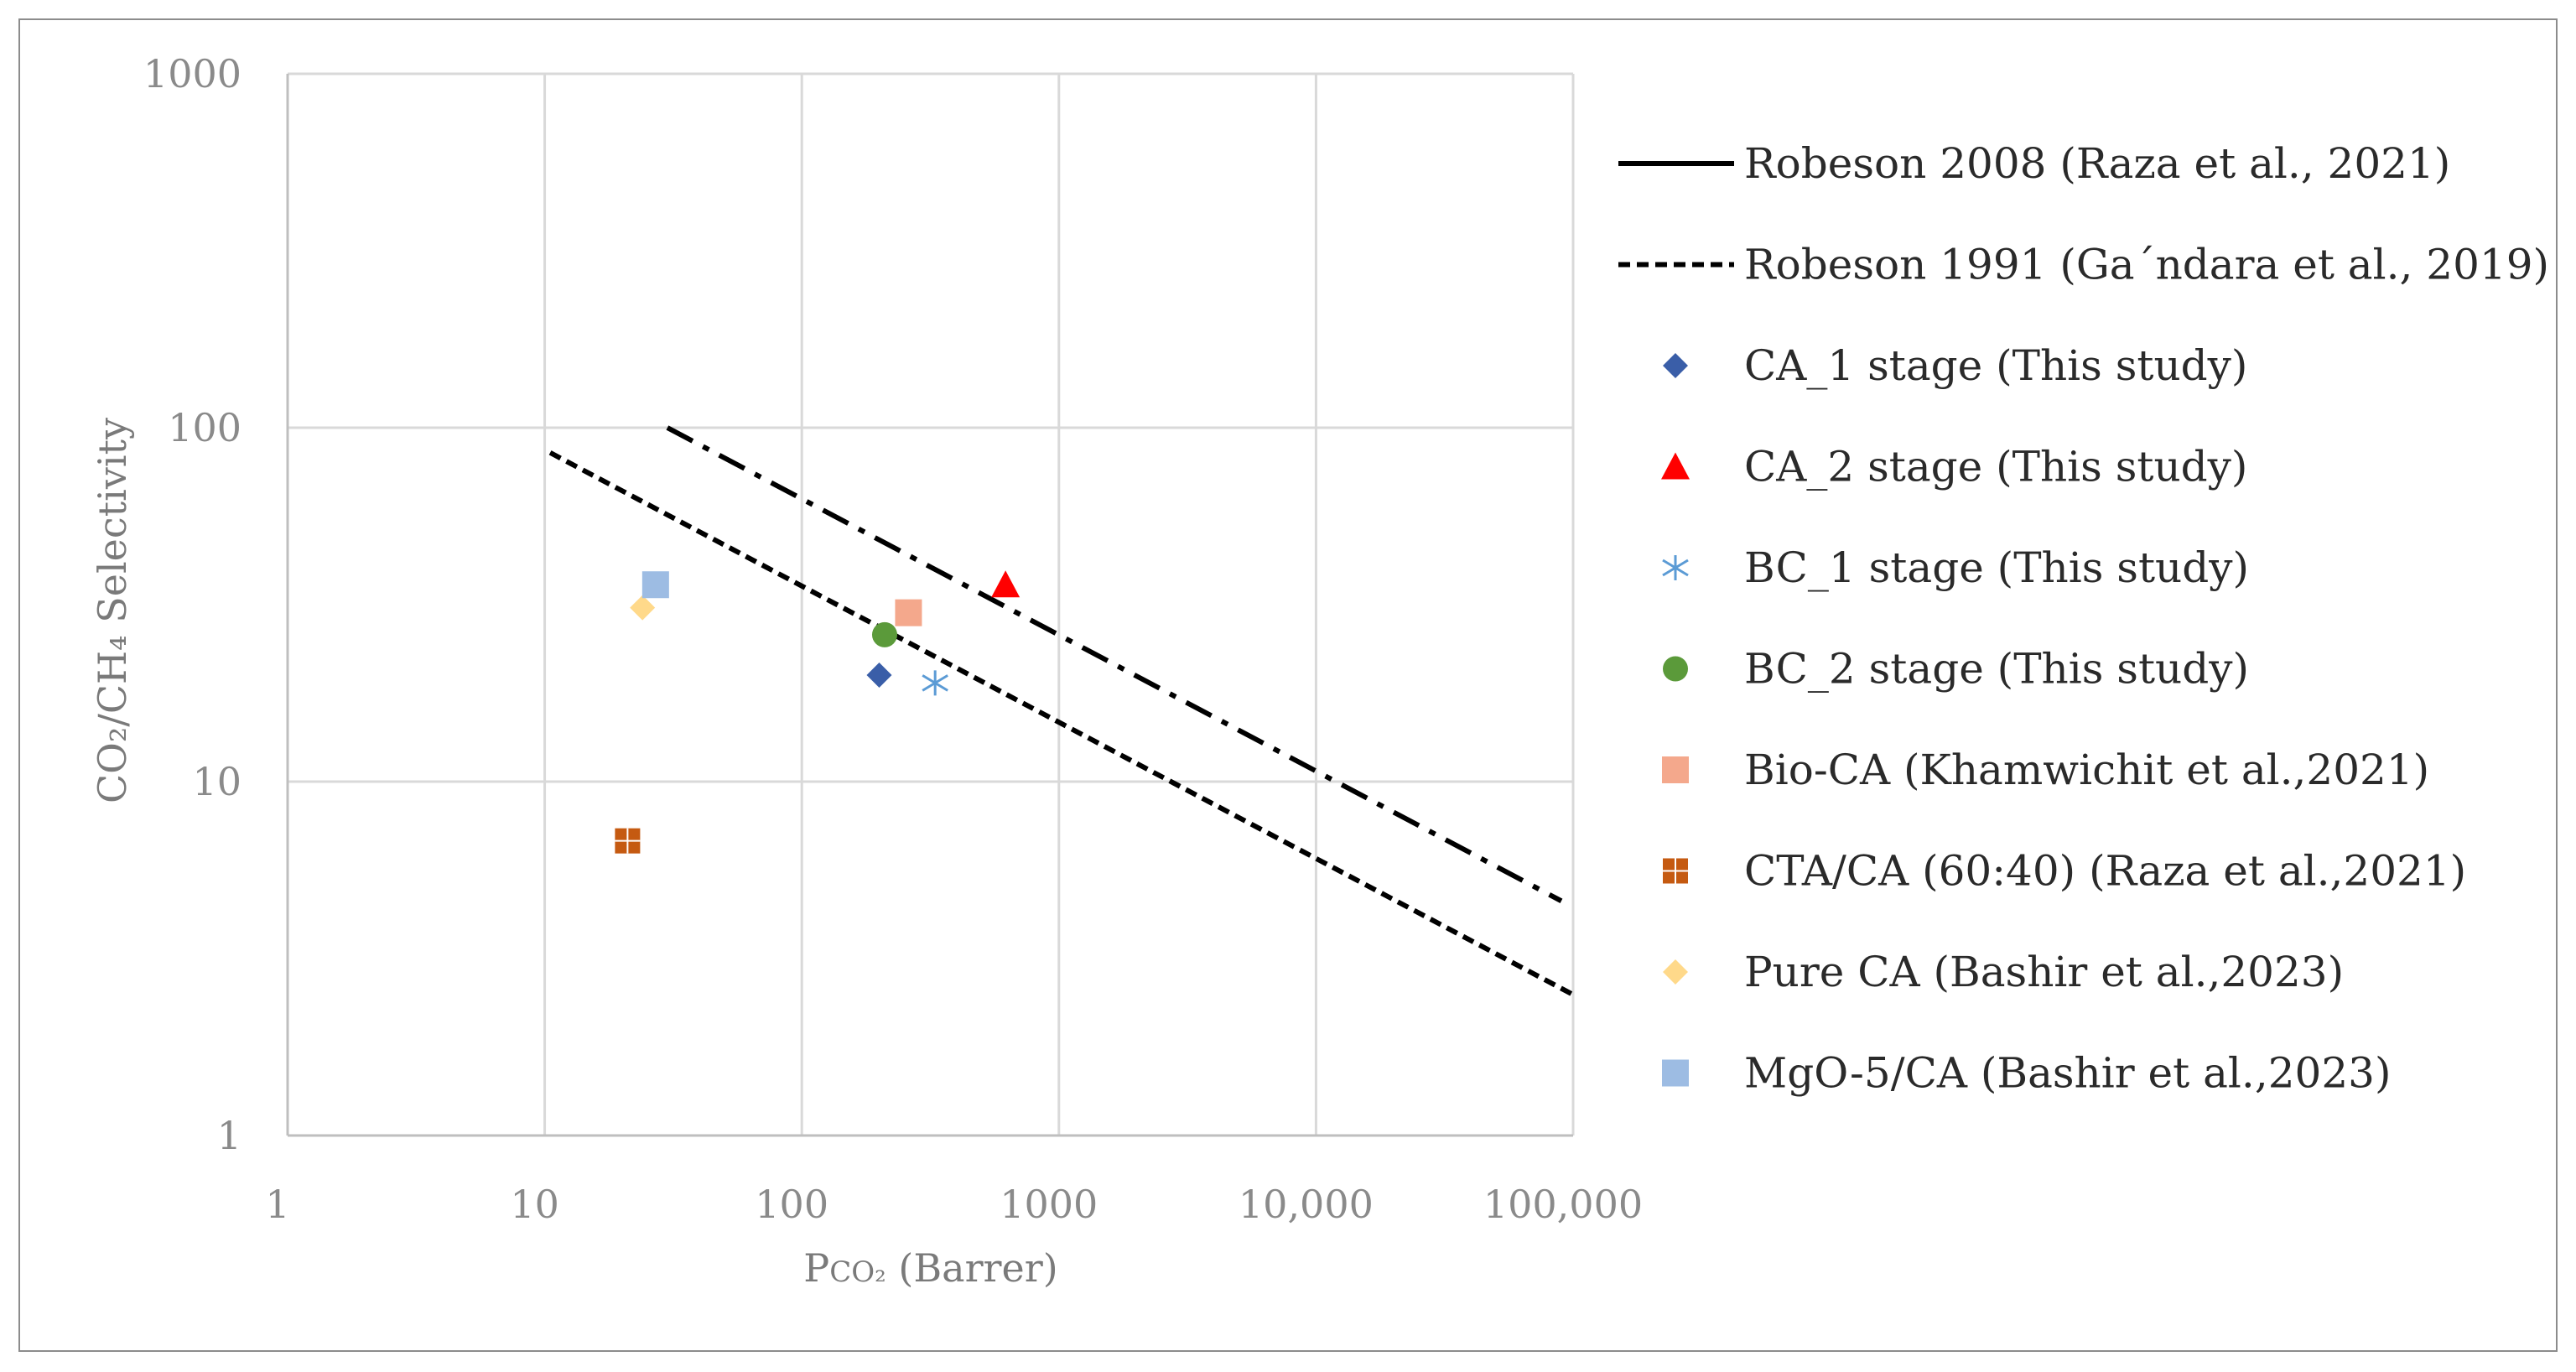 The width and height of the screenshot is (2576, 1372). What do you see at coordinates (2086, 770) in the screenshot?
I see `legend-label: Bio-CA (Khamwichit et al.,2021)` at bounding box center [2086, 770].